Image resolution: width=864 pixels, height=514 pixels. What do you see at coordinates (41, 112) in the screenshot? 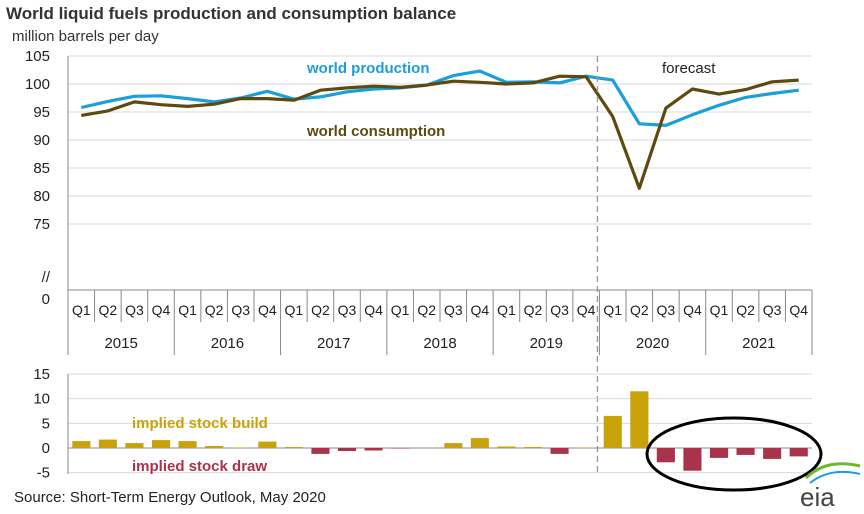
I see `y-tick-label: 95` at bounding box center [41, 112].